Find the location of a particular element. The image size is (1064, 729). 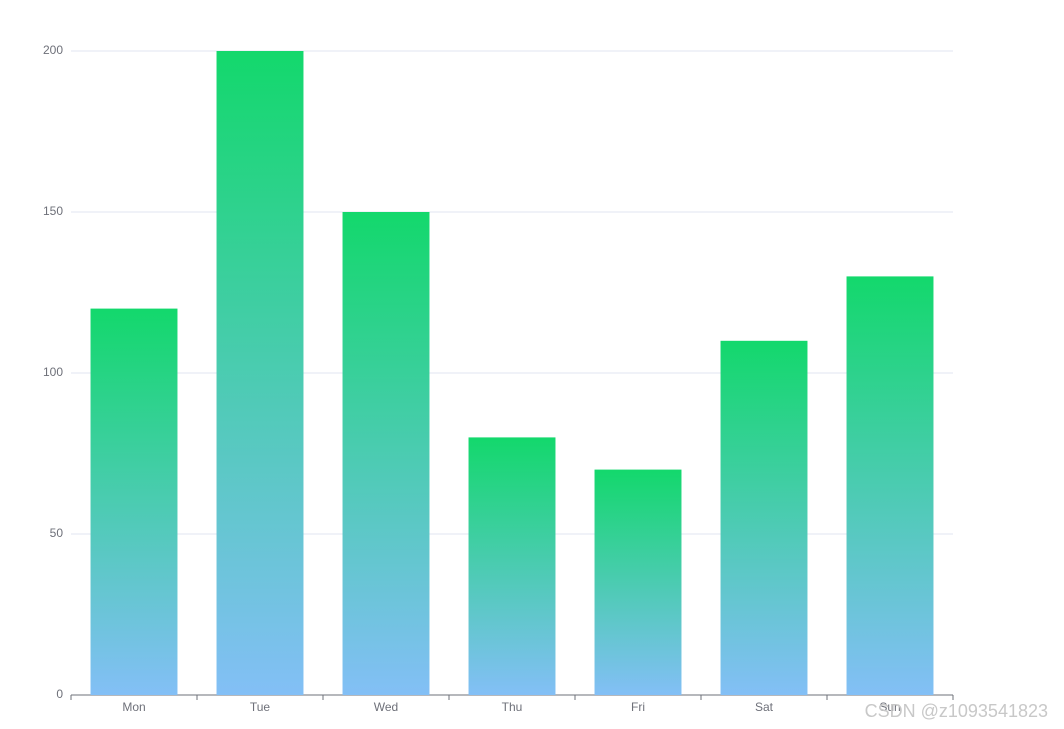

y-tick-label: 0 is located at coordinates (59, 694).